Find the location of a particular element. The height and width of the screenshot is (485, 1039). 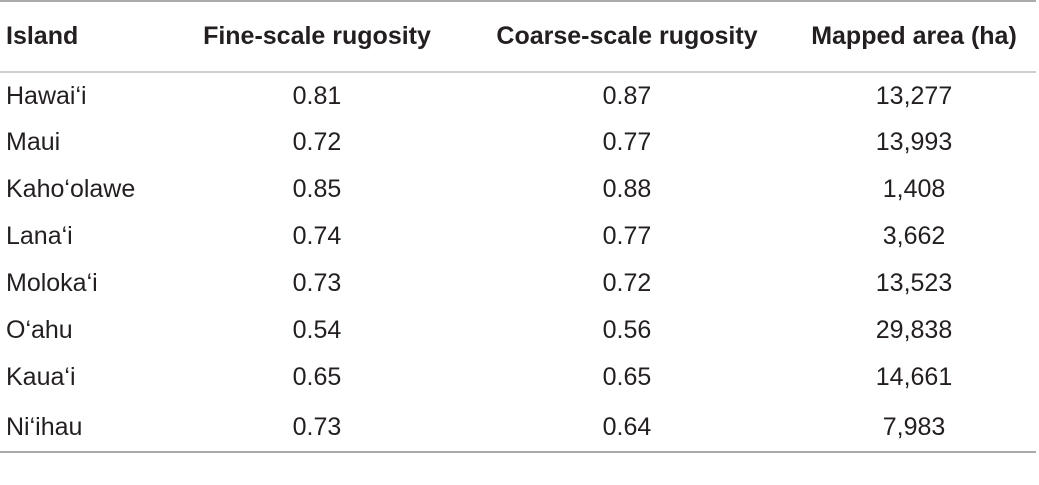

cell-coarse-scale-rugosity: 0.65 is located at coordinates (627, 377).